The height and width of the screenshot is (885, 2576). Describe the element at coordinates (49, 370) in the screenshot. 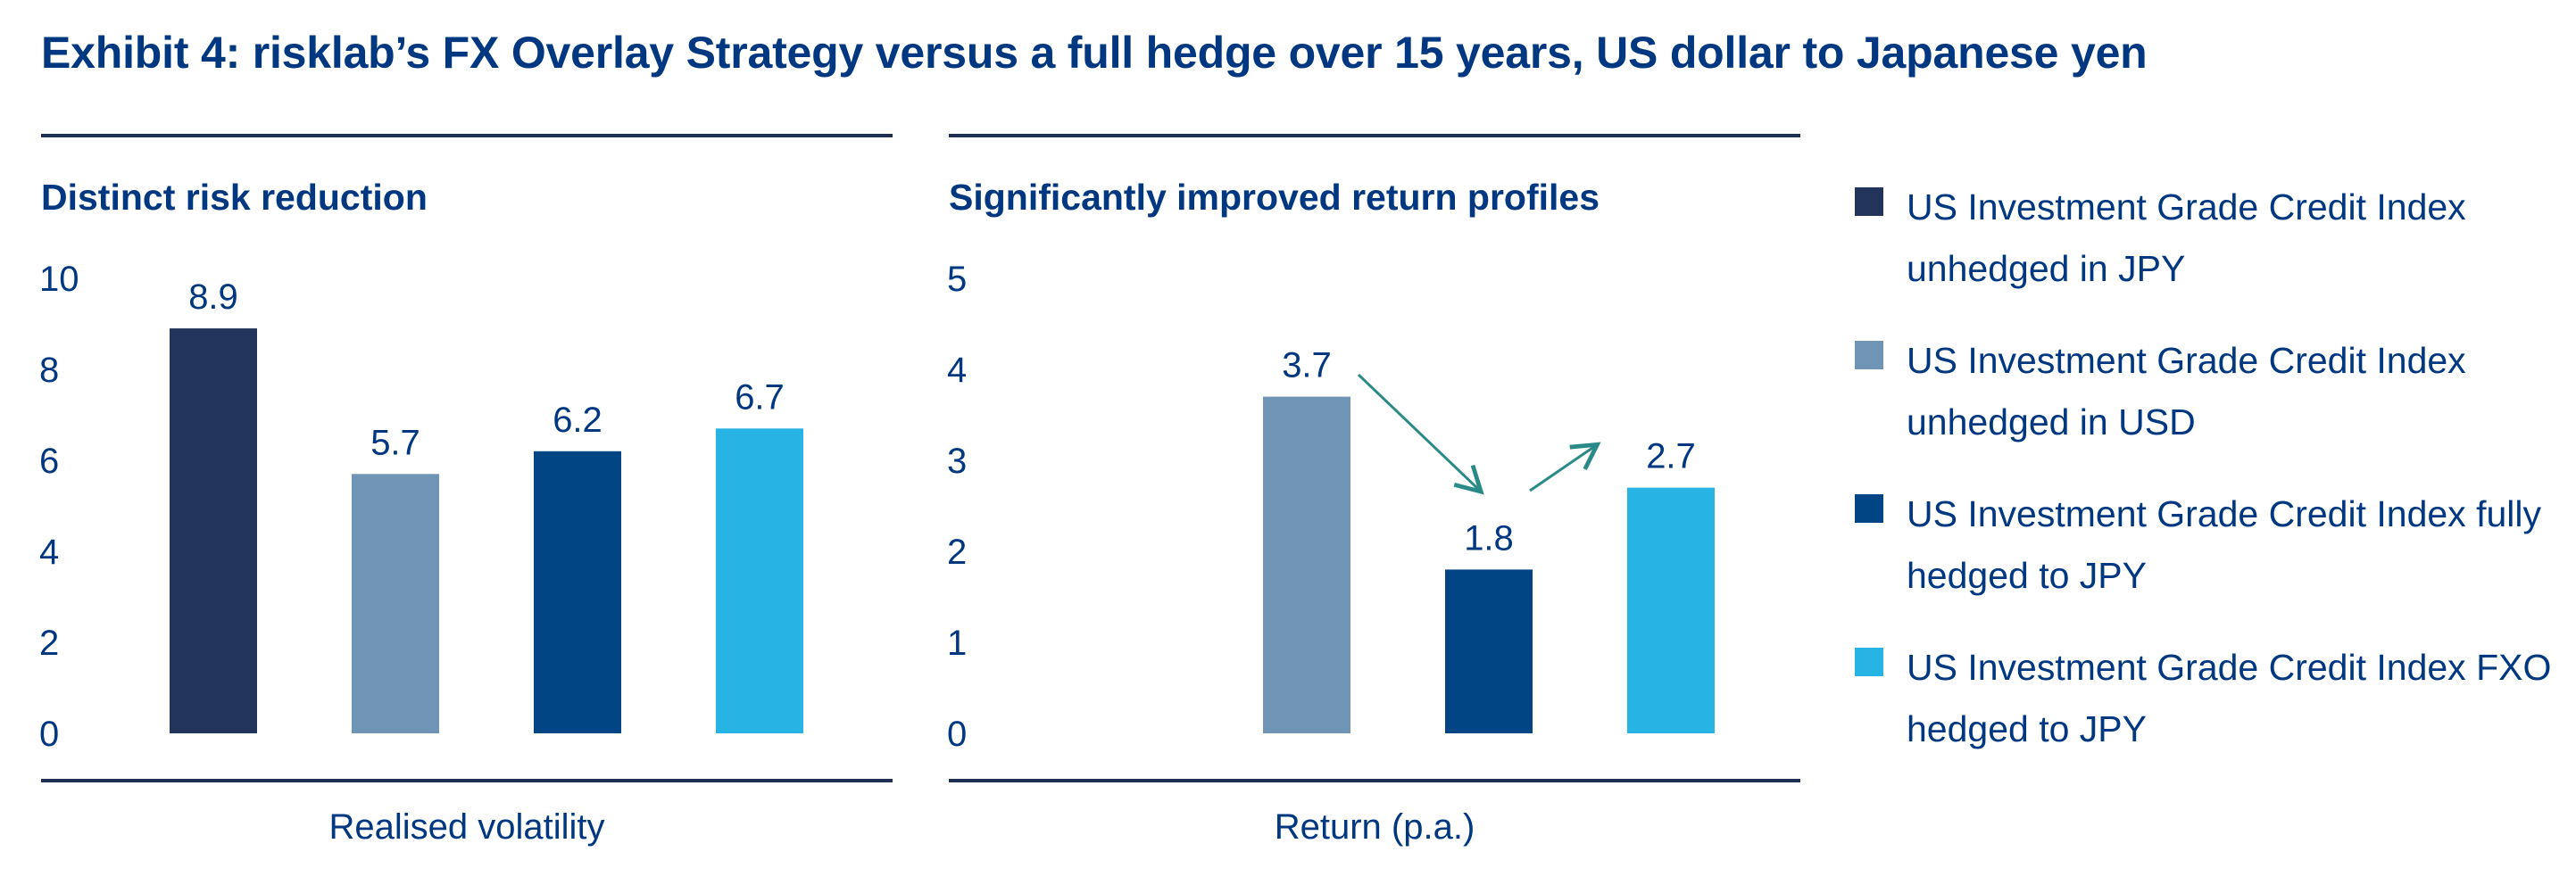

I see `y-tick-label: 8` at that location.